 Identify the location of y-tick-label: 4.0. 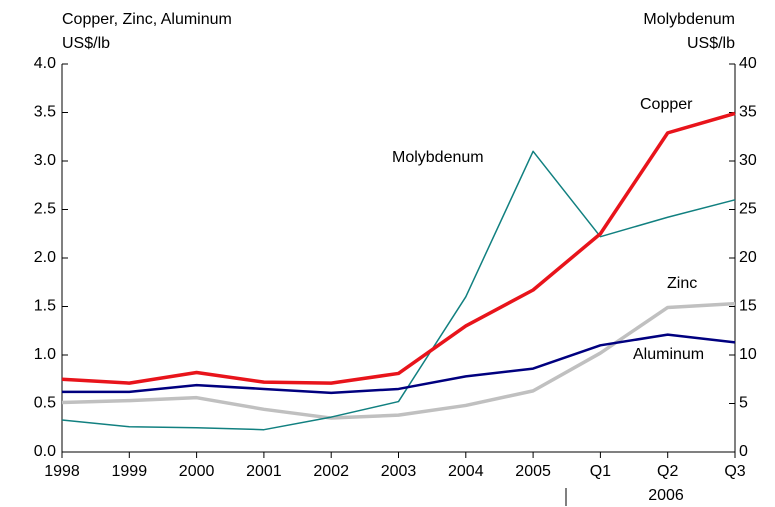
(45, 63).